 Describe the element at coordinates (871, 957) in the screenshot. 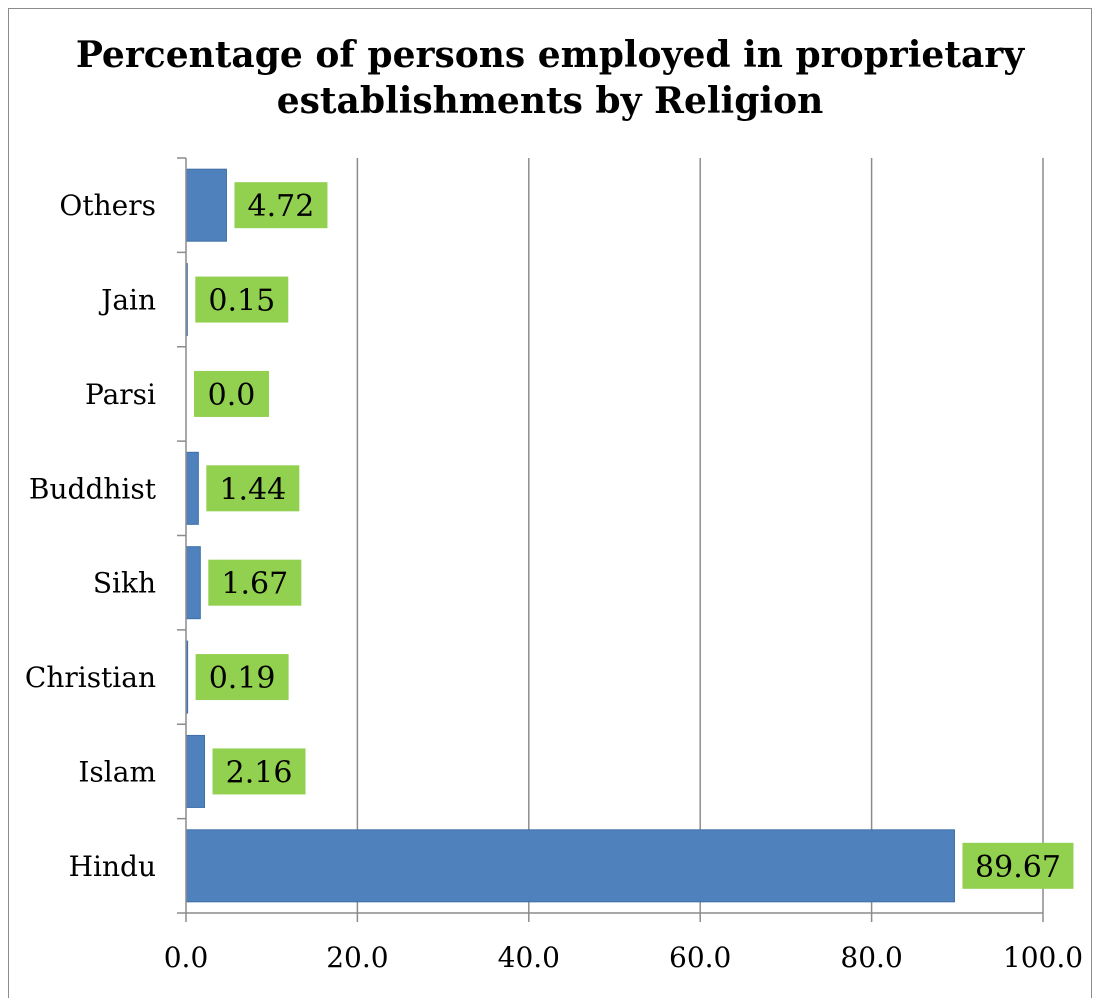

I see `x-tick-label: 80.0` at that location.